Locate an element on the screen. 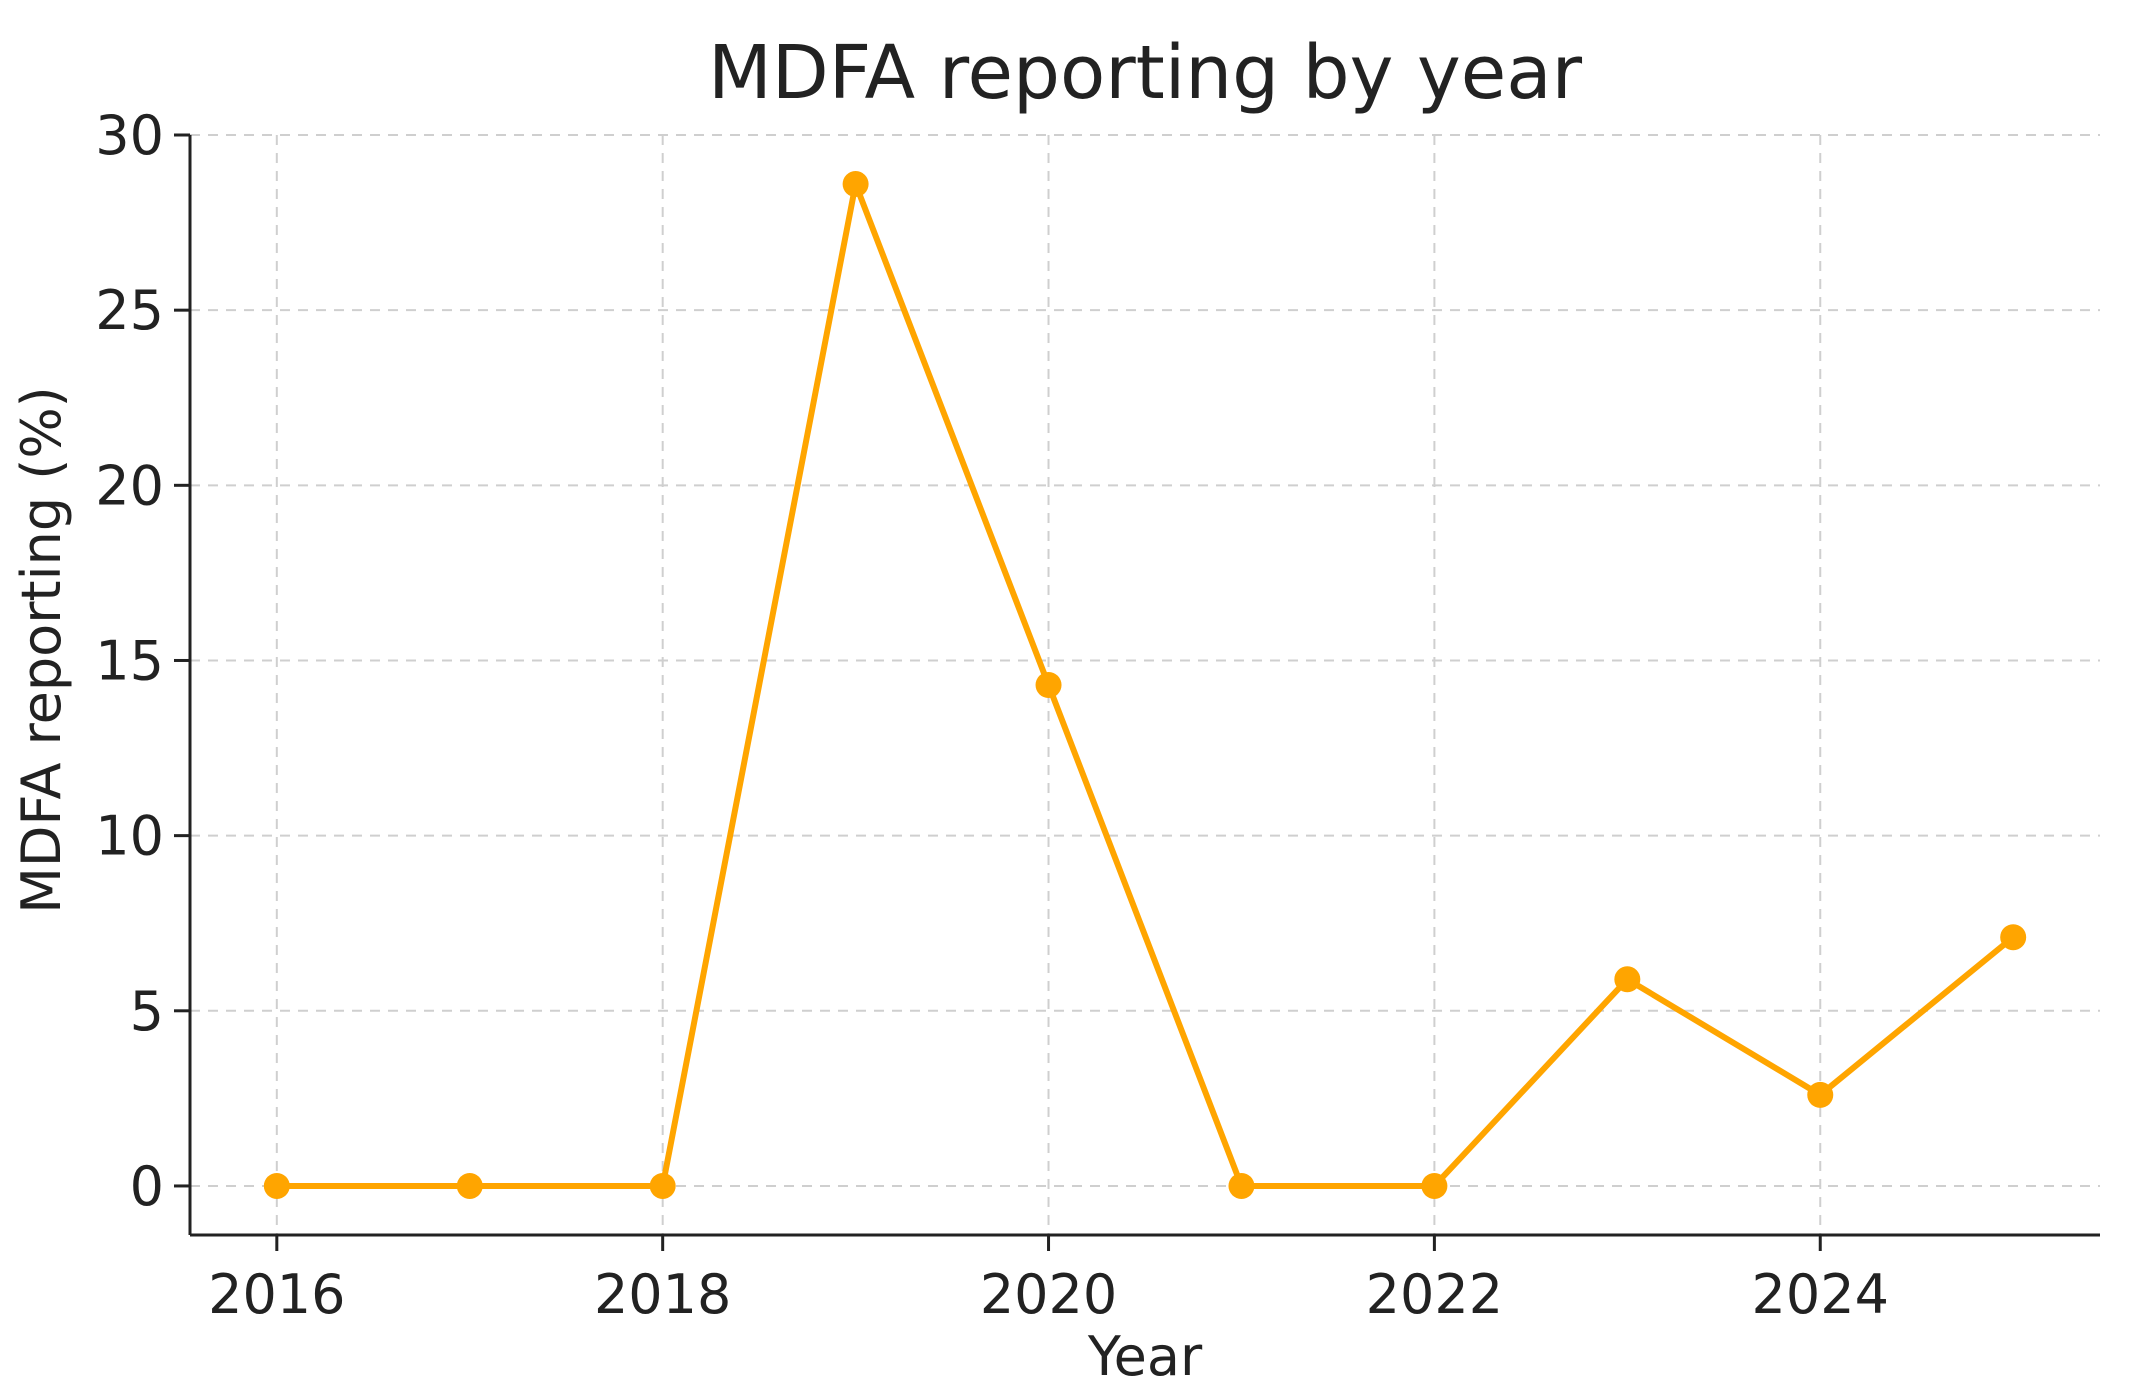 The height and width of the screenshot is (1379, 2135). y-tick-label-1: 5 is located at coordinates (147, 1011).